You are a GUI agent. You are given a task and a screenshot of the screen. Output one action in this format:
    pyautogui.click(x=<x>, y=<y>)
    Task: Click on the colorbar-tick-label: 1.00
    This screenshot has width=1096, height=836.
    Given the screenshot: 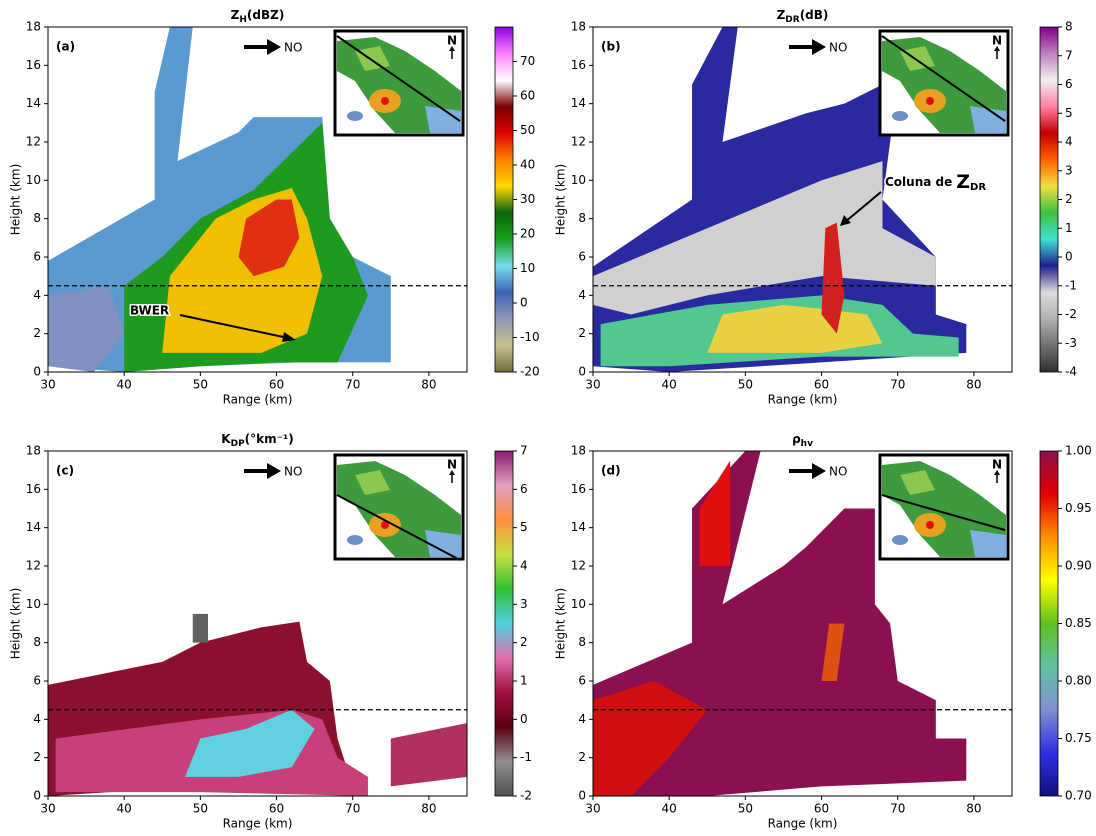 What is the action you would take?
    pyautogui.click(x=1078, y=451)
    